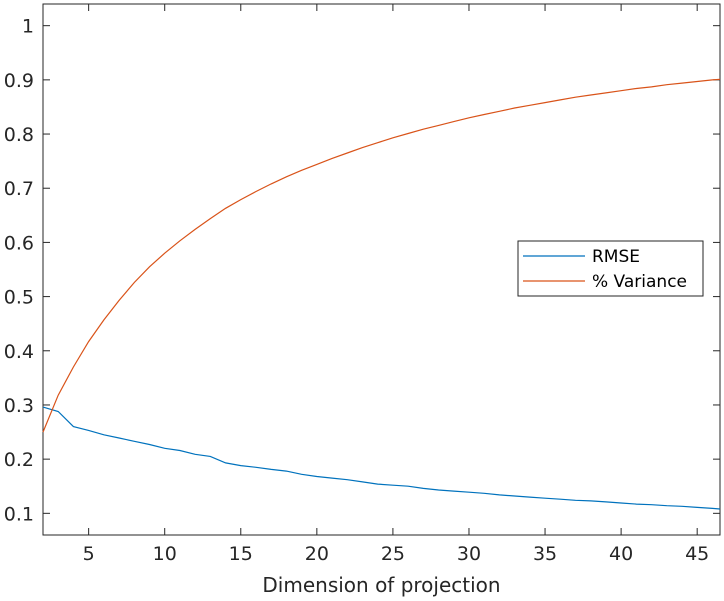 Image resolution: width=724 pixels, height=601 pixels. Describe the element at coordinates (165, 554) in the screenshot. I see `x-tick-label: 10` at that location.